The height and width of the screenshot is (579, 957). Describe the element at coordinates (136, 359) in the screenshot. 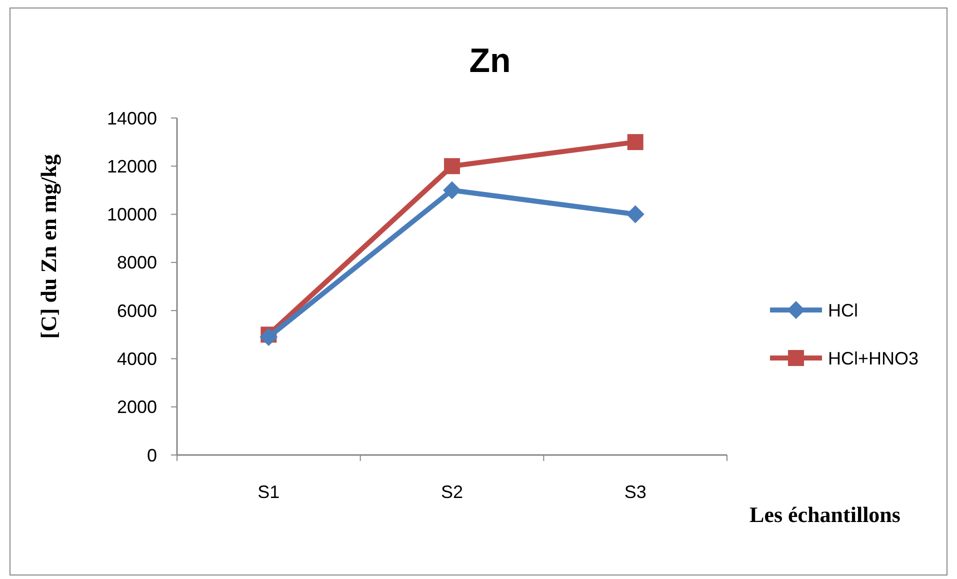

I see `y-tick-label: 4000` at that location.